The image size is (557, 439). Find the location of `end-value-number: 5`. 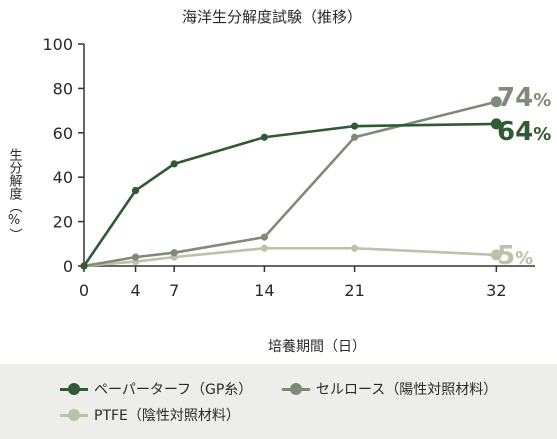

end-value-number: 5 is located at coordinates (506, 256).